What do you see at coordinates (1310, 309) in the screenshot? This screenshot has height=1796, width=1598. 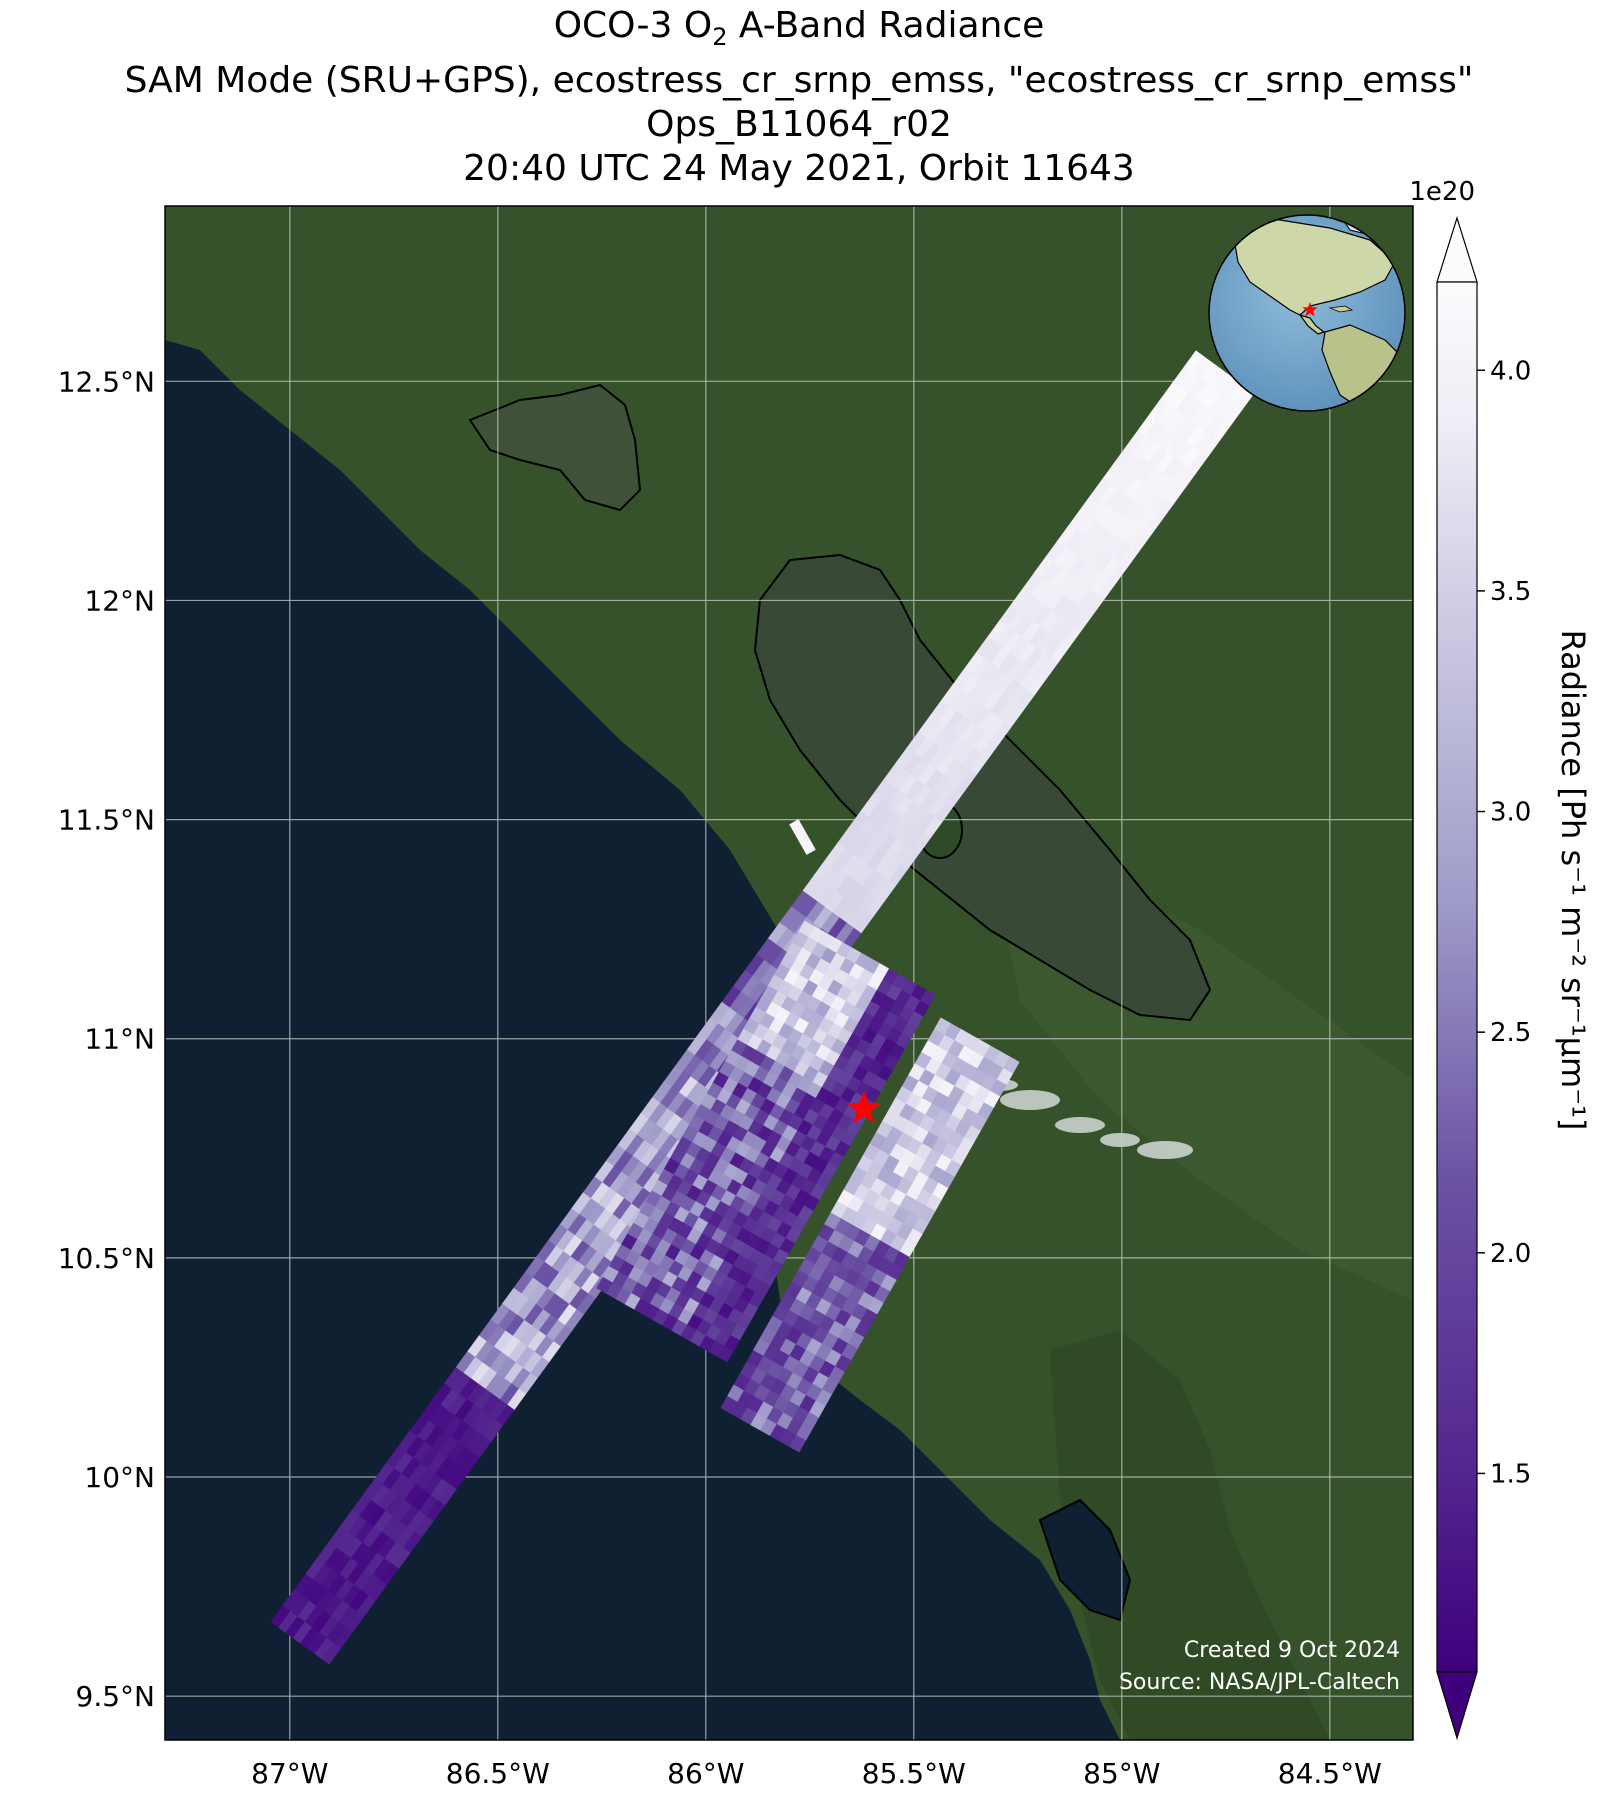 I see `globe-star-icon` at bounding box center [1310, 309].